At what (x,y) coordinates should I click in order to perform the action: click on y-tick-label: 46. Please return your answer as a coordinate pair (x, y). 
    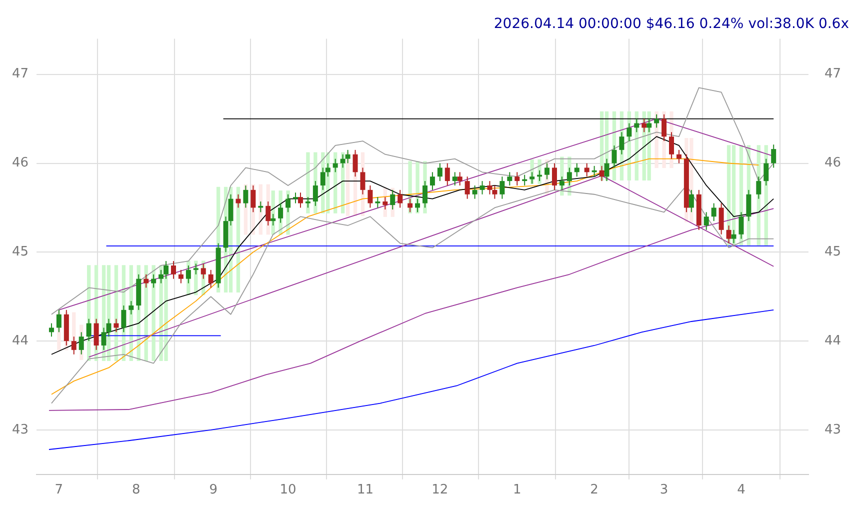
    Looking at the image, I should click on (20, 163).